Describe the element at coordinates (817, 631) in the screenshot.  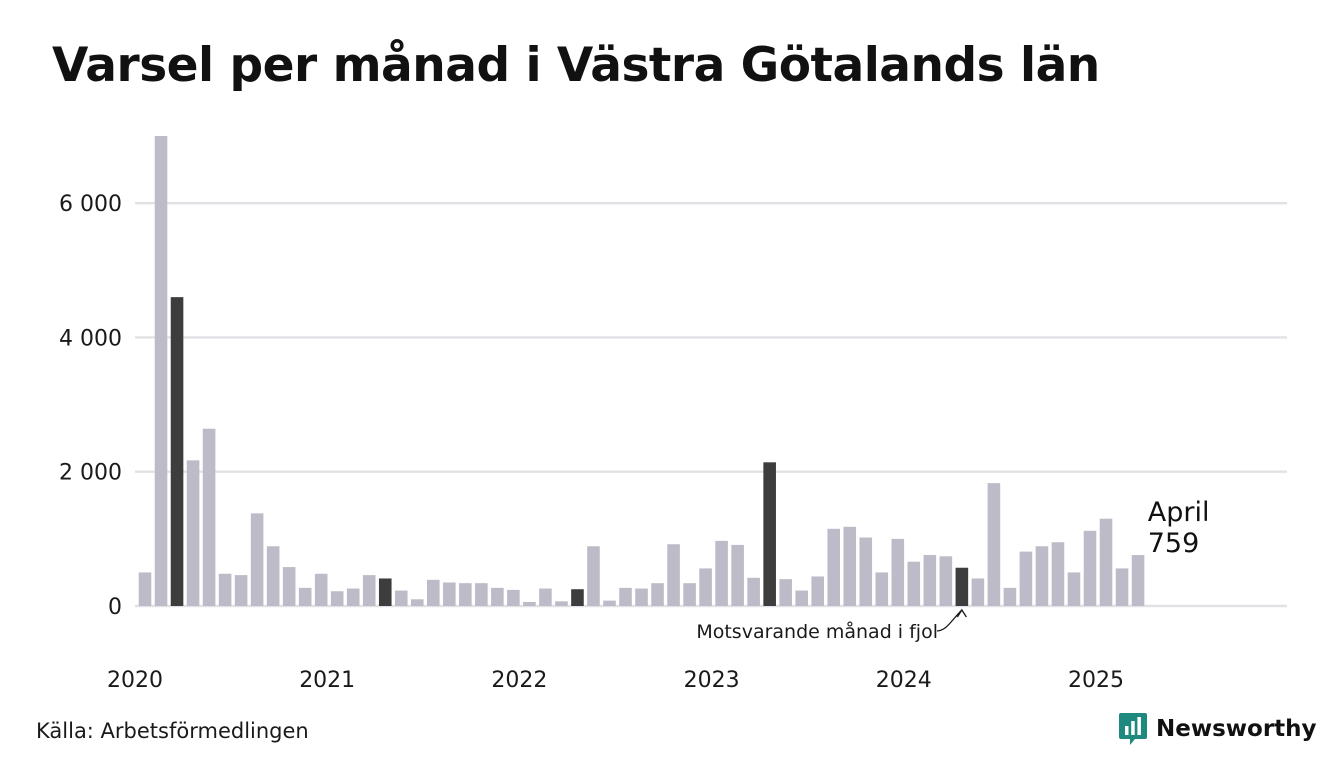
I see `annotation-text: Motsvarande månad i fjol` at that location.